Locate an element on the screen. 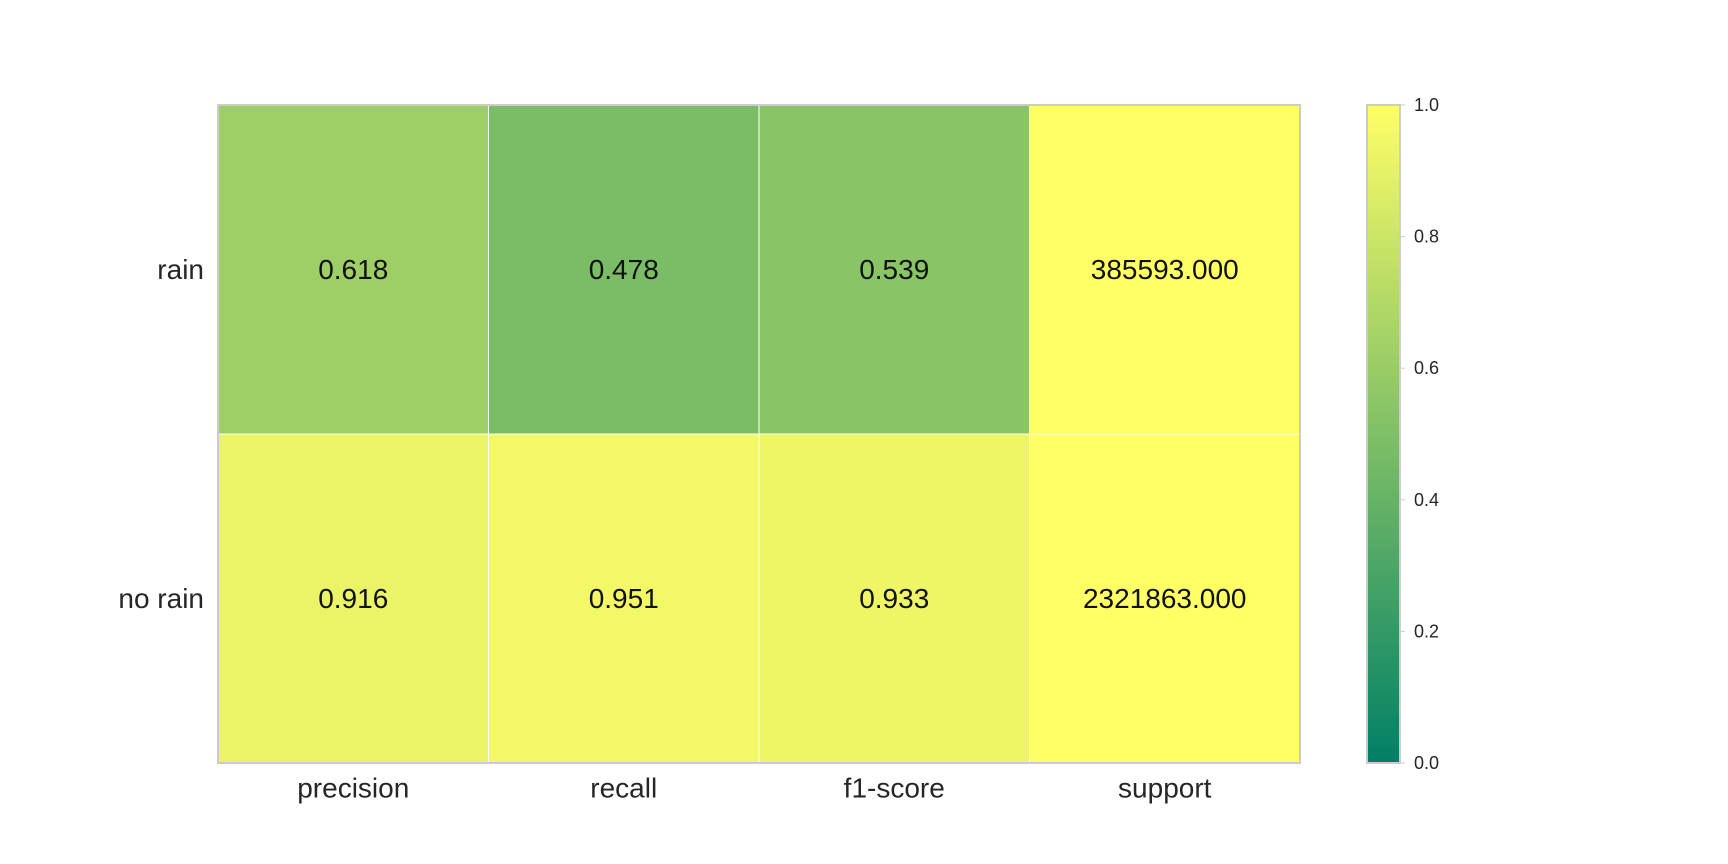 The image size is (1728, 864). x-tick-label: recall is located at coordinates (623, 788).